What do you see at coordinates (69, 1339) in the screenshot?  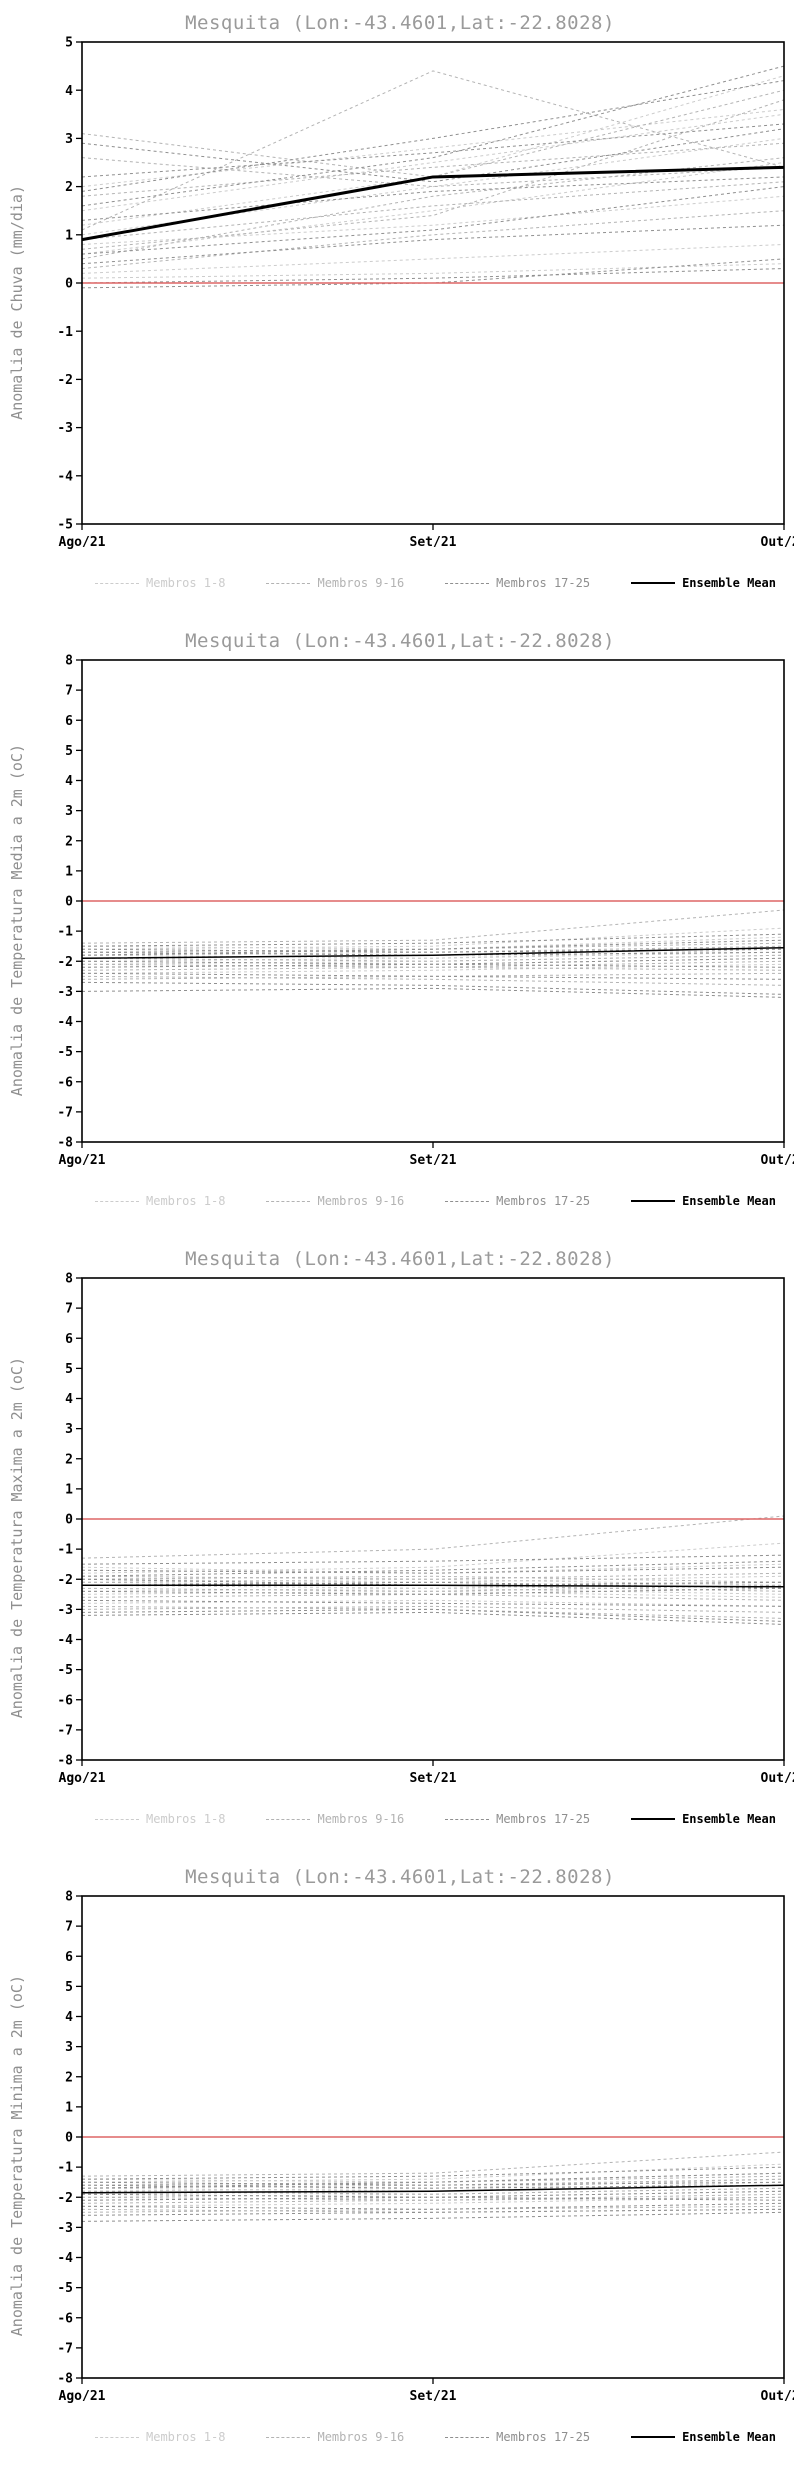 I see `svg-text: 6` at bounding box center [69, 1339].